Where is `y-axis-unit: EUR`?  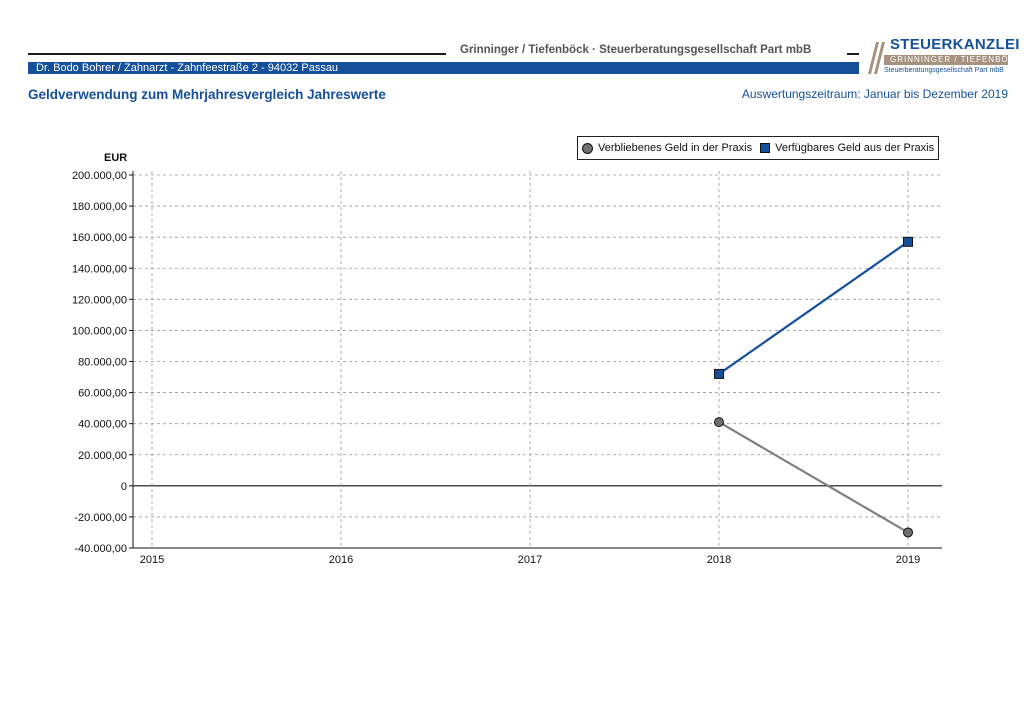 y-axis-unit: EUR is located at coordinates (116, 158).